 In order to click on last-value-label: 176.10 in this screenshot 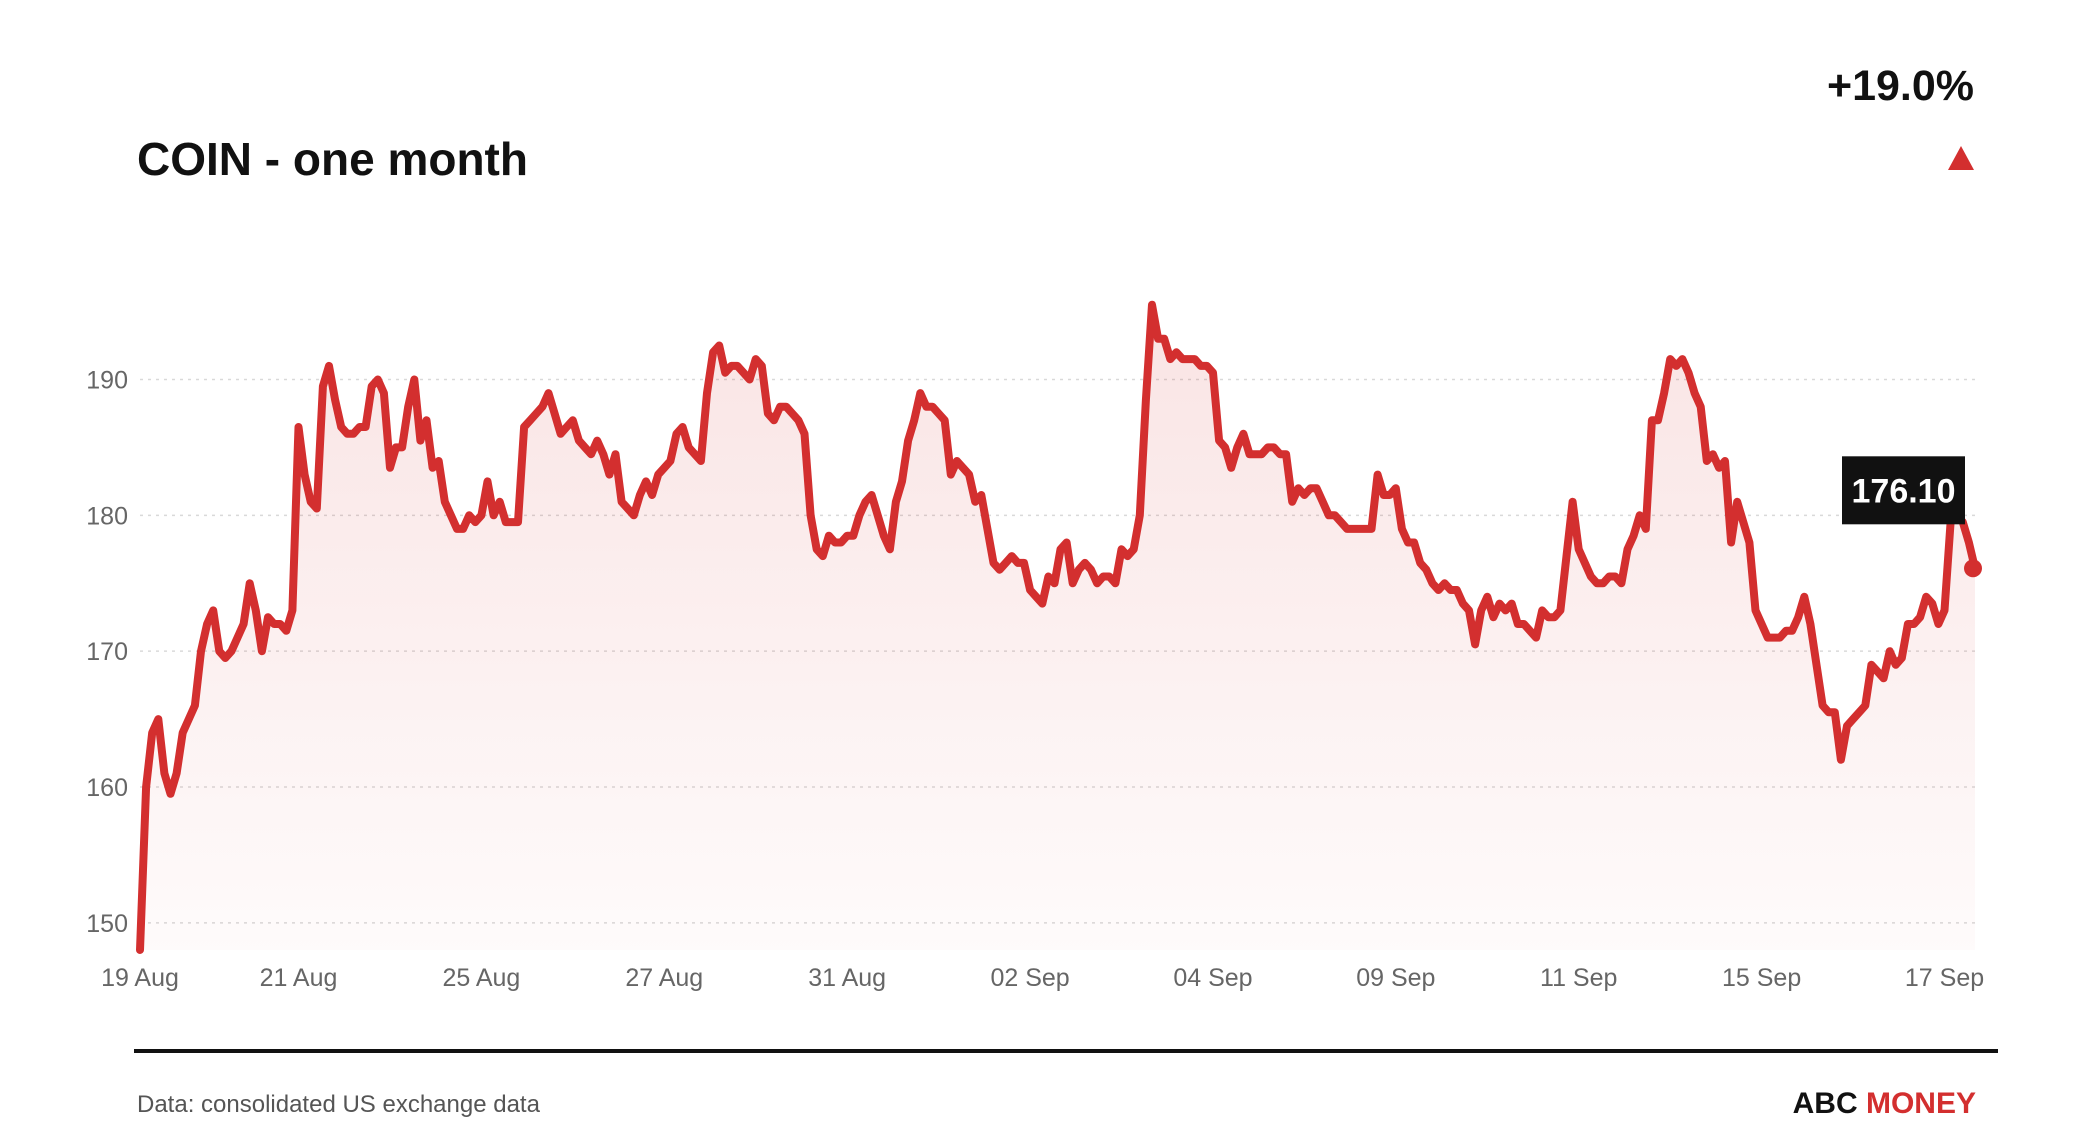, I will do `click(1904, 491)`.